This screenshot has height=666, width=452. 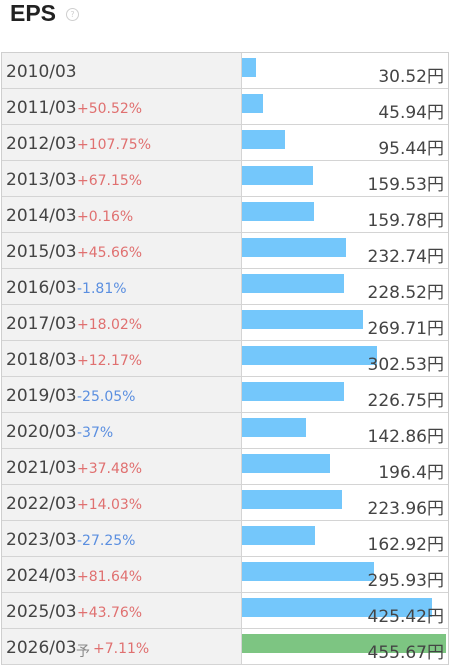 What do you see at coordinates (110, 181) in the screenshot?
I see `yoy-change-label: +67.15%` at bounding box center [110, 181].